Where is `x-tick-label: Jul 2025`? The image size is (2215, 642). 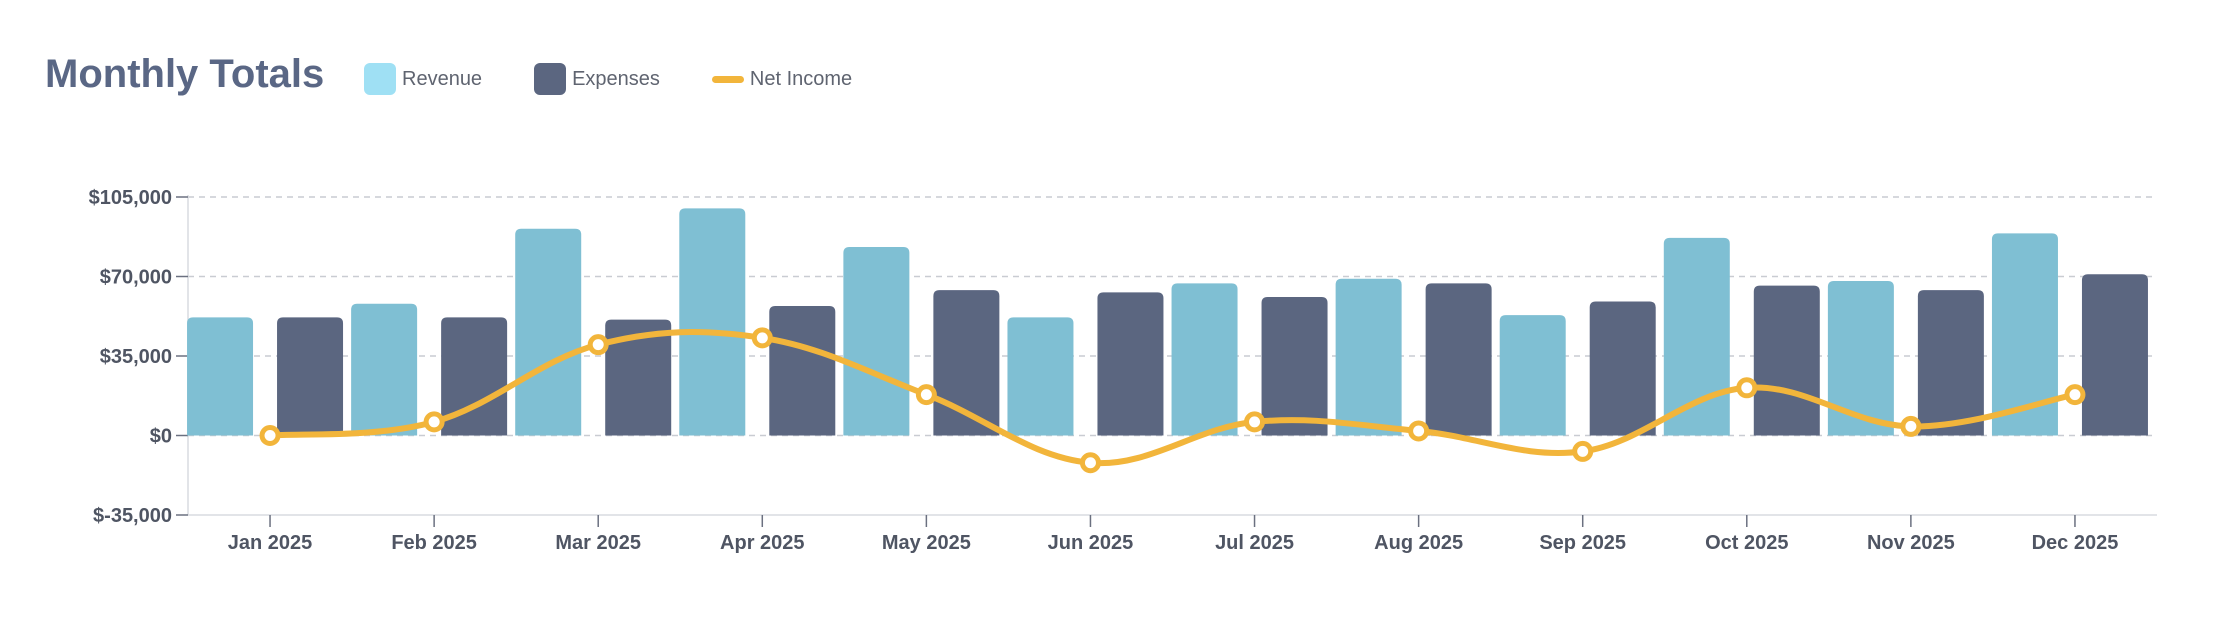
x-tick-label: Jul 2025 is located at coordinates (1254, 543).